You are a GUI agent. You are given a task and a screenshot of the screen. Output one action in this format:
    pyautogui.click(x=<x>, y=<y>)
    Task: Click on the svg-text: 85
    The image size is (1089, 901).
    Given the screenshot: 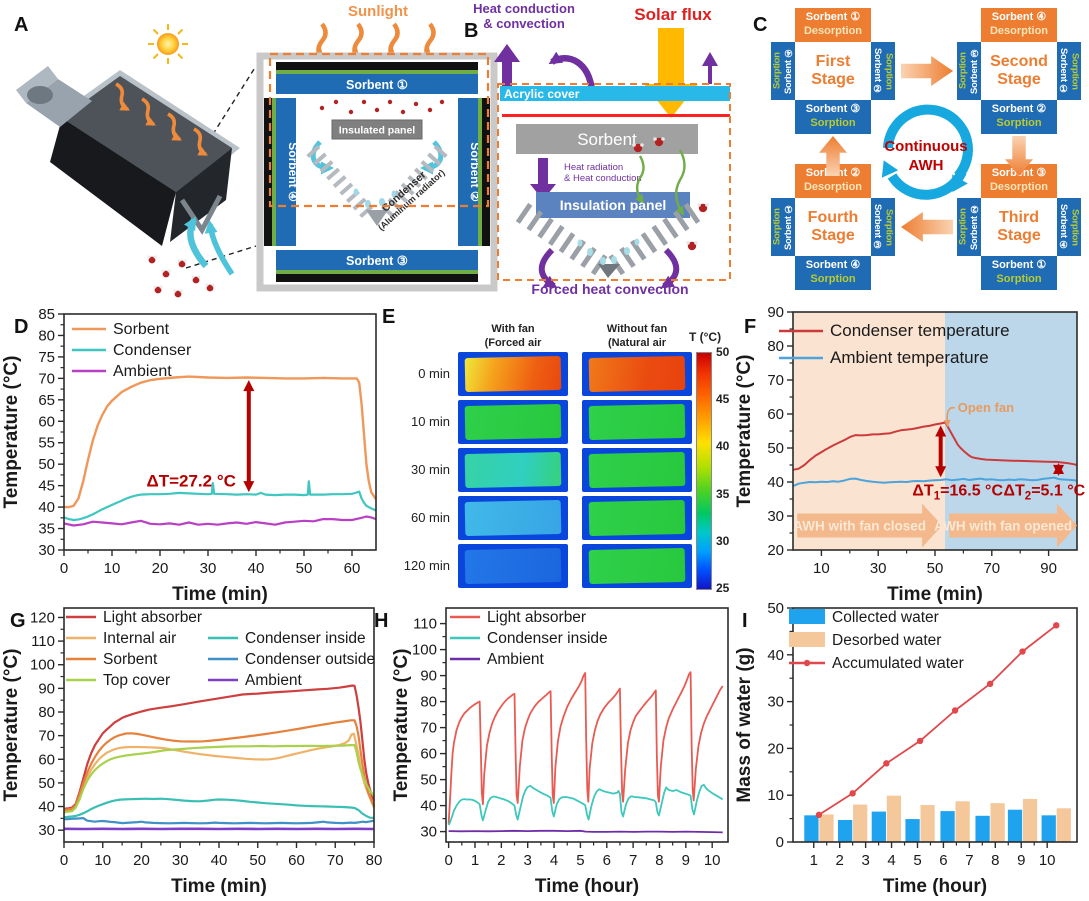 What is the action you would take?
    pyautogui.click(x=46, y=314)
    